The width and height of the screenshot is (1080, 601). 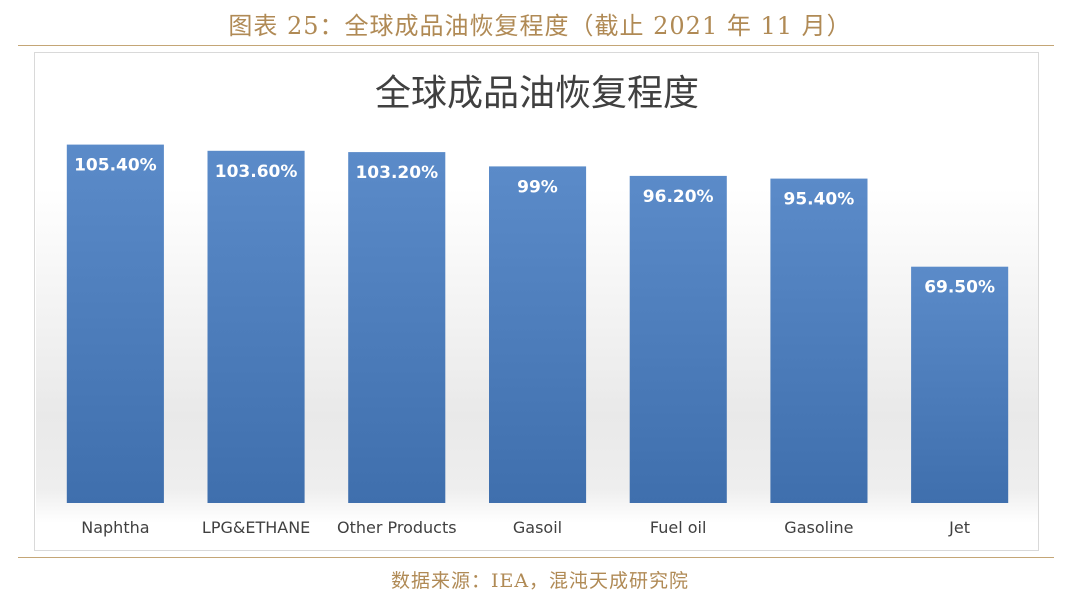 What do you see at coordinates (115, 166) in the screenshot?
I see `data-label: 105.40%` at bounding box center [115, 166].